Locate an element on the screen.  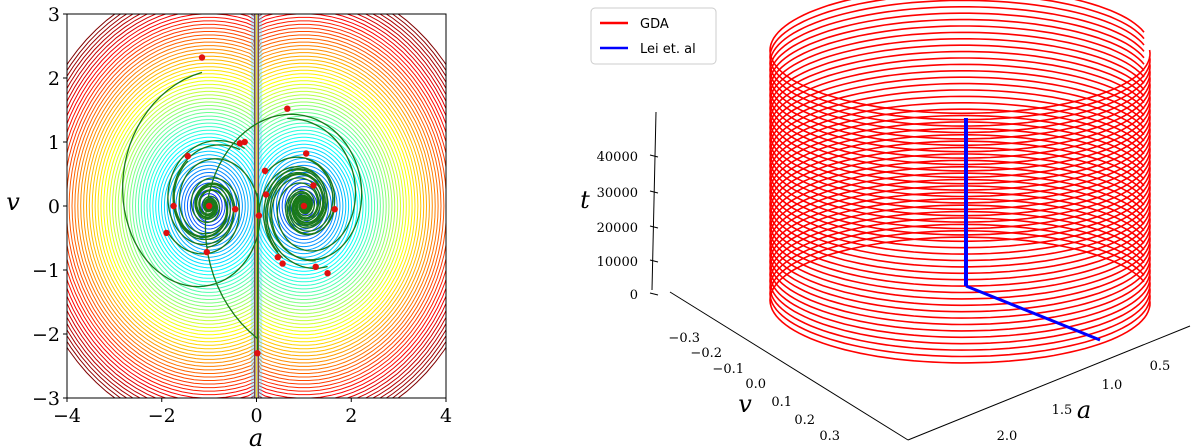
x-tick-label: 4 is located at coordinates (446, 416).